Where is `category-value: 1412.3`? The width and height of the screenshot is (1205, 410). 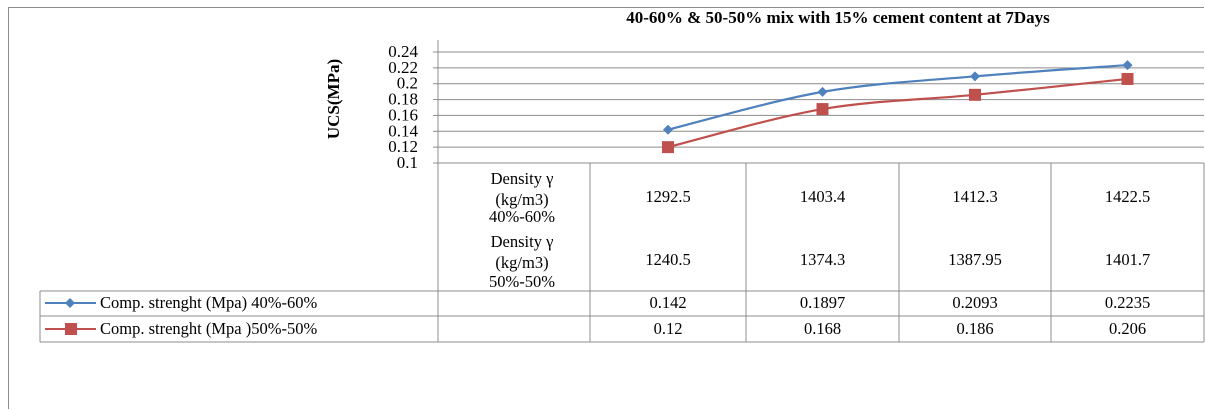 category-value: 1412.3 is located at coordinates (974, 196).